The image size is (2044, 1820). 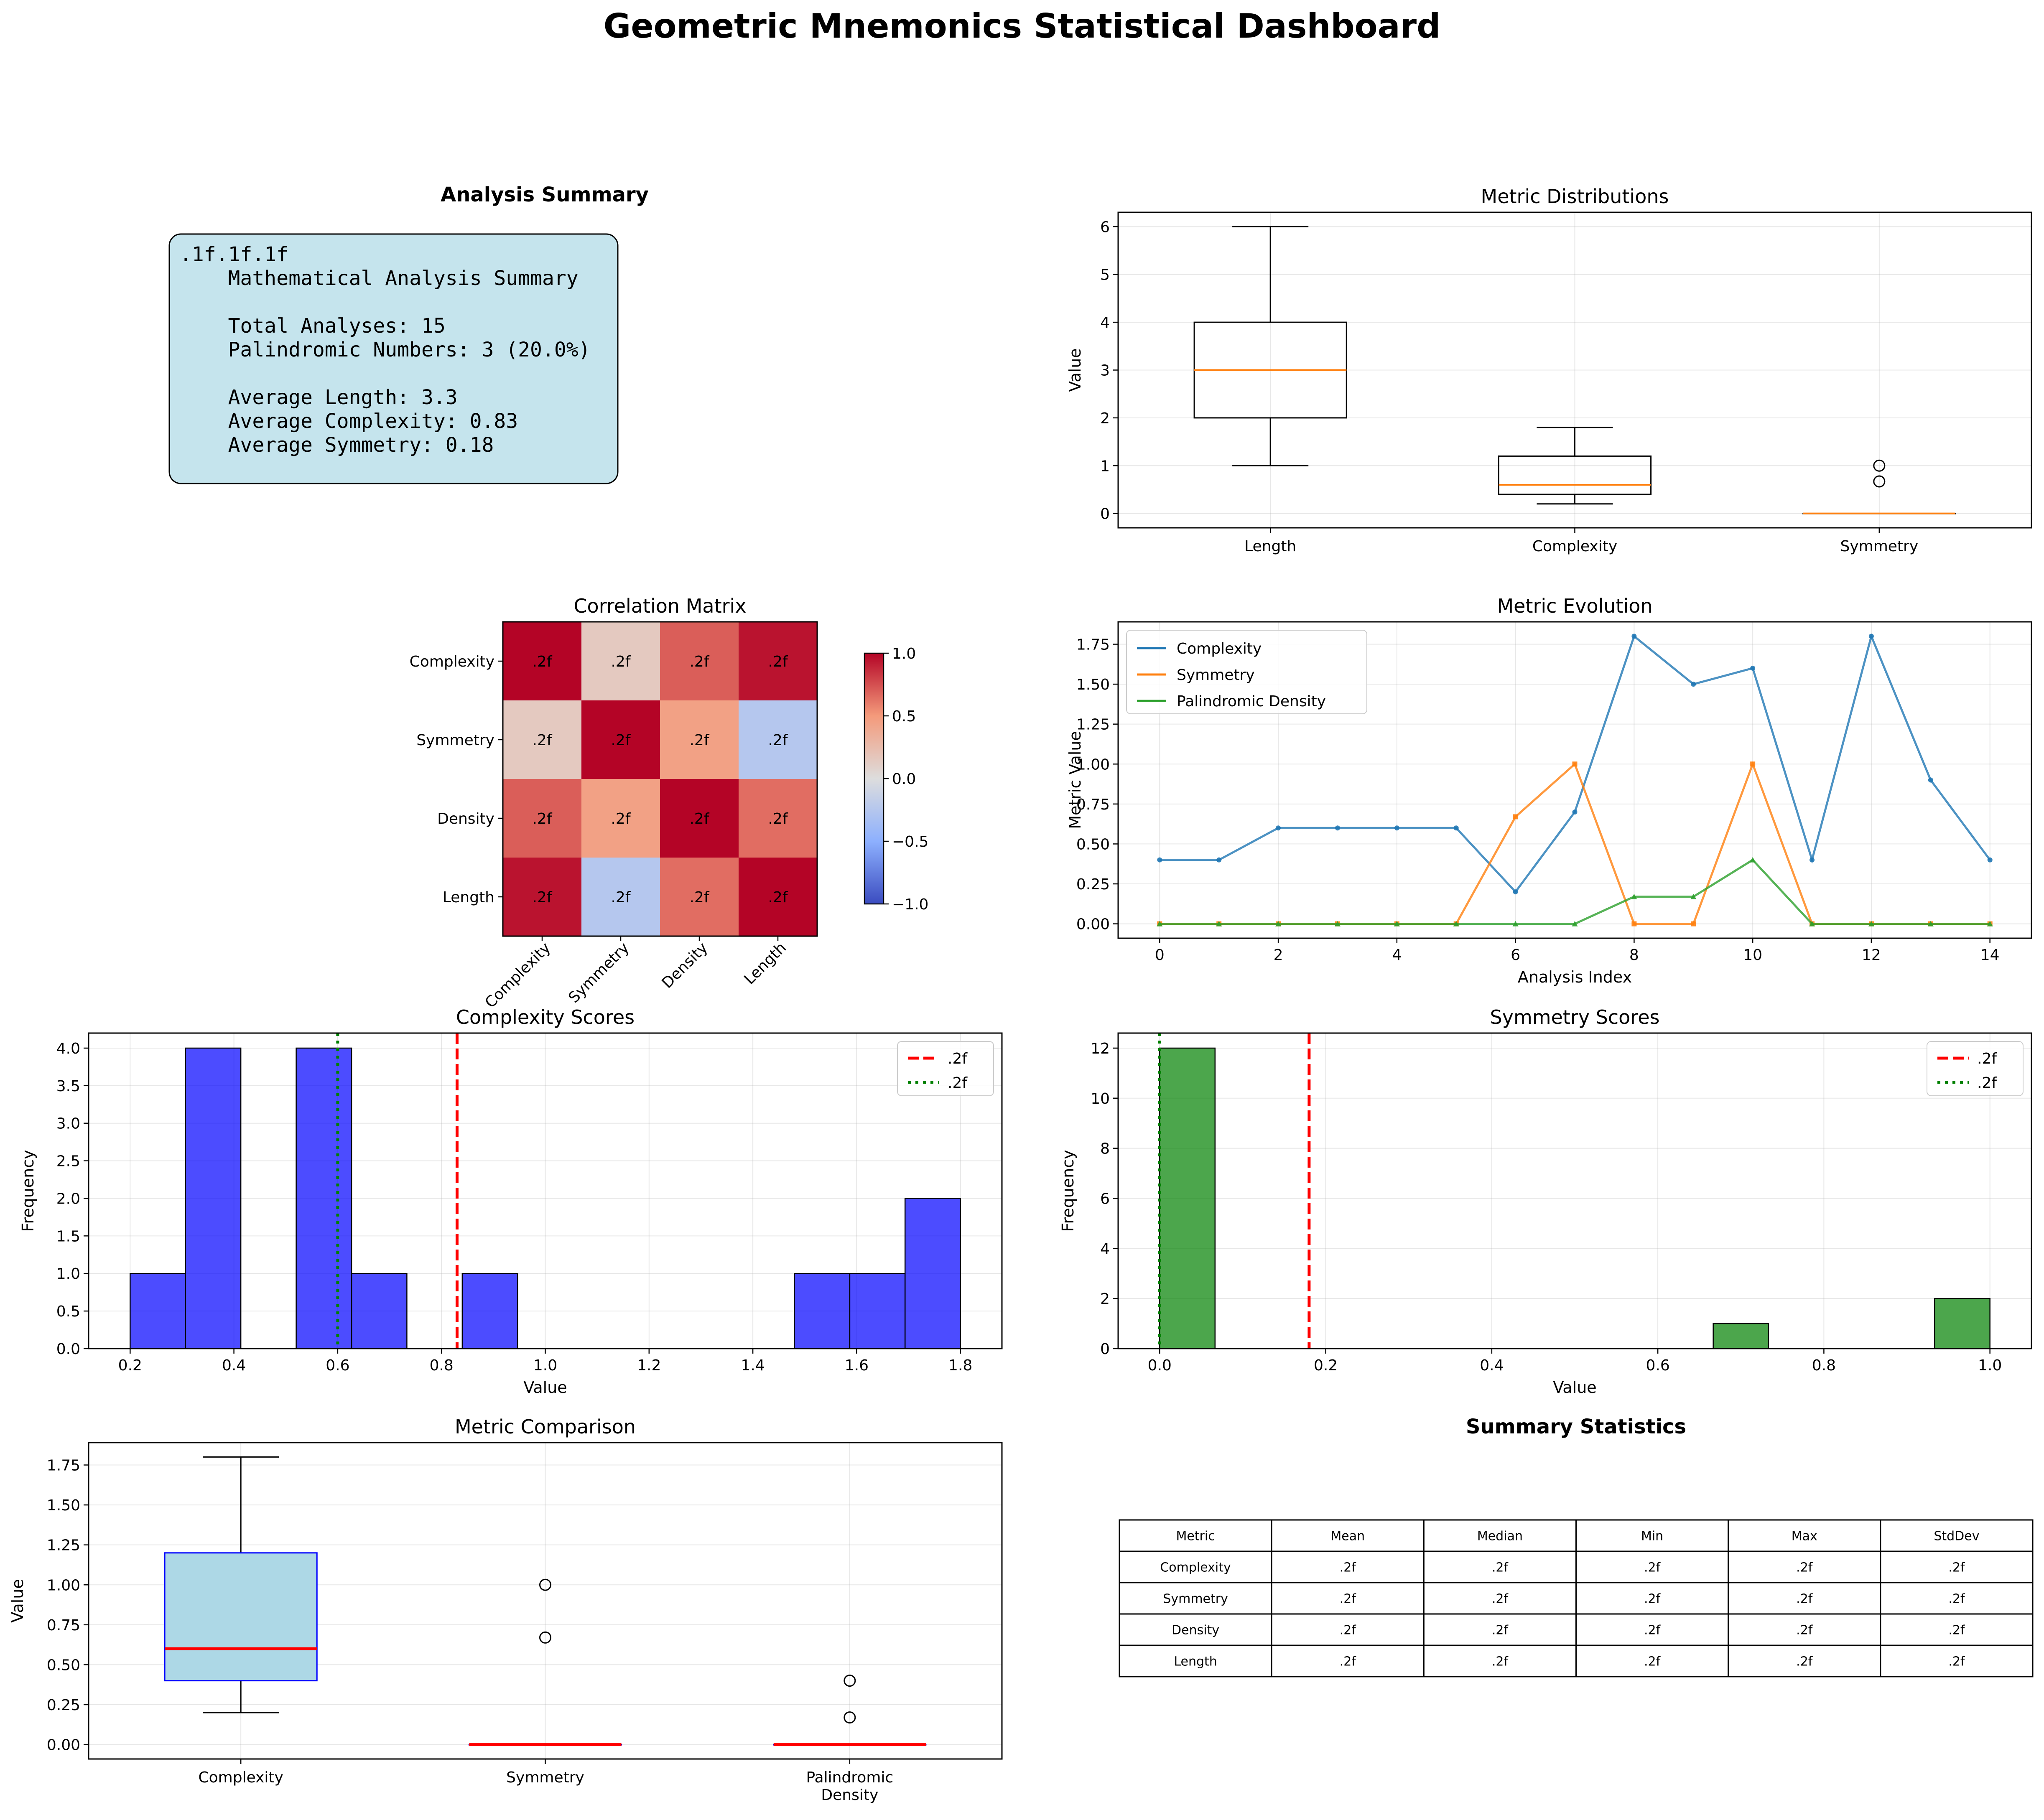 What do you see at coordinates (349, 421) in the screenshot?
I see `summary-line: Average Complexity: 0.83` at bounding box center [349, 421].